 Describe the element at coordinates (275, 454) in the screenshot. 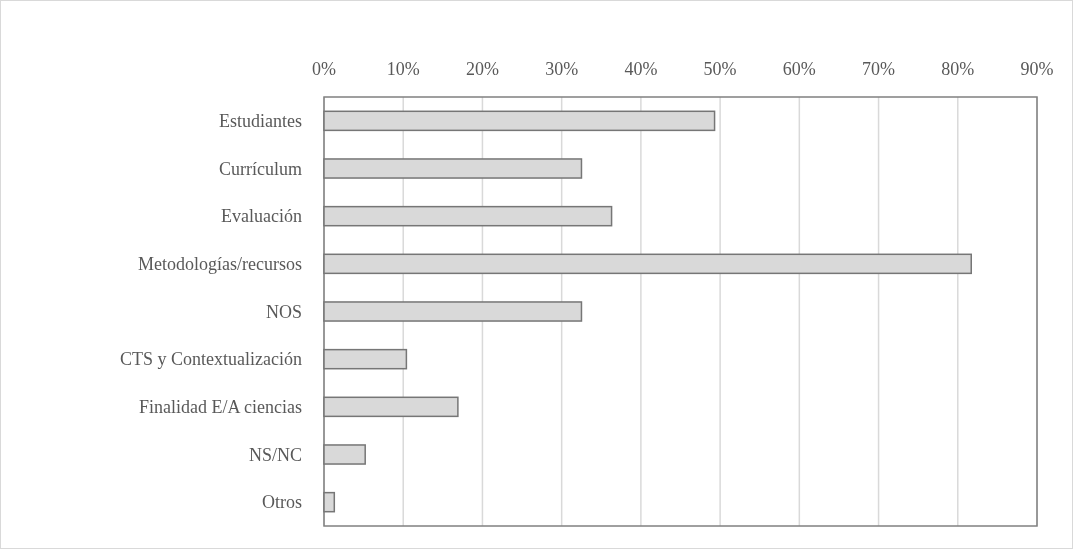

I see `y-tick-label: NS/NC` at that location.